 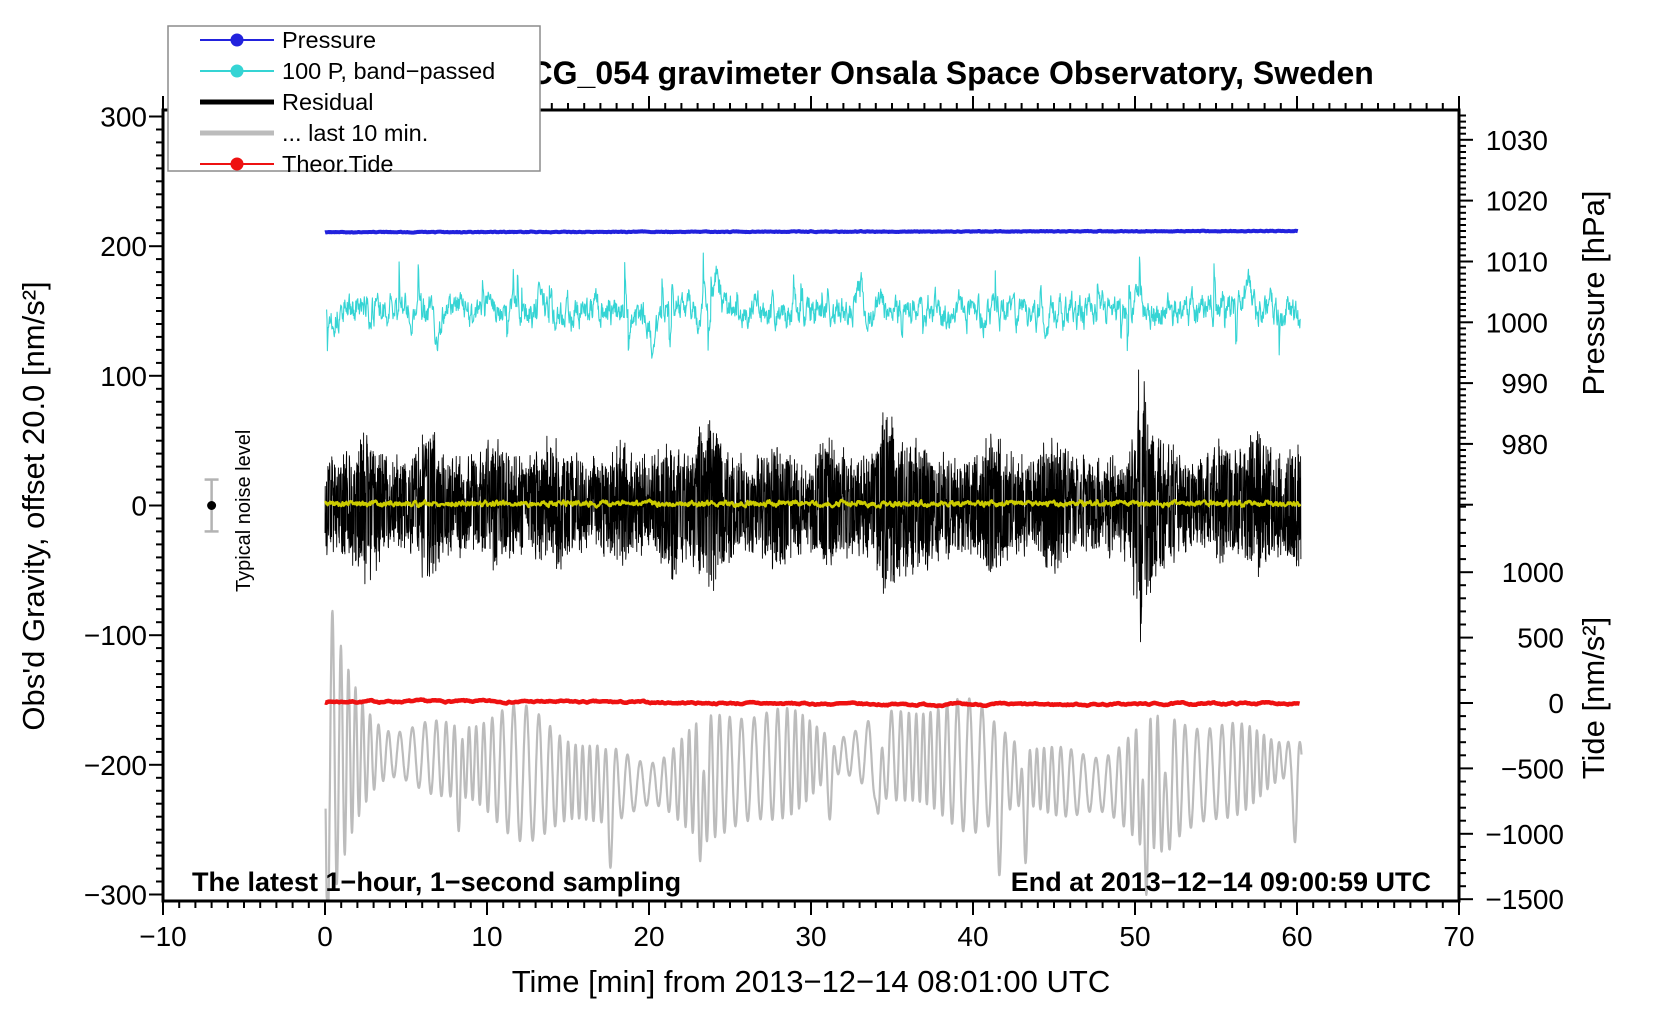 I want to click on tide-tick-label: 1000, so click(x=1533, y=572).